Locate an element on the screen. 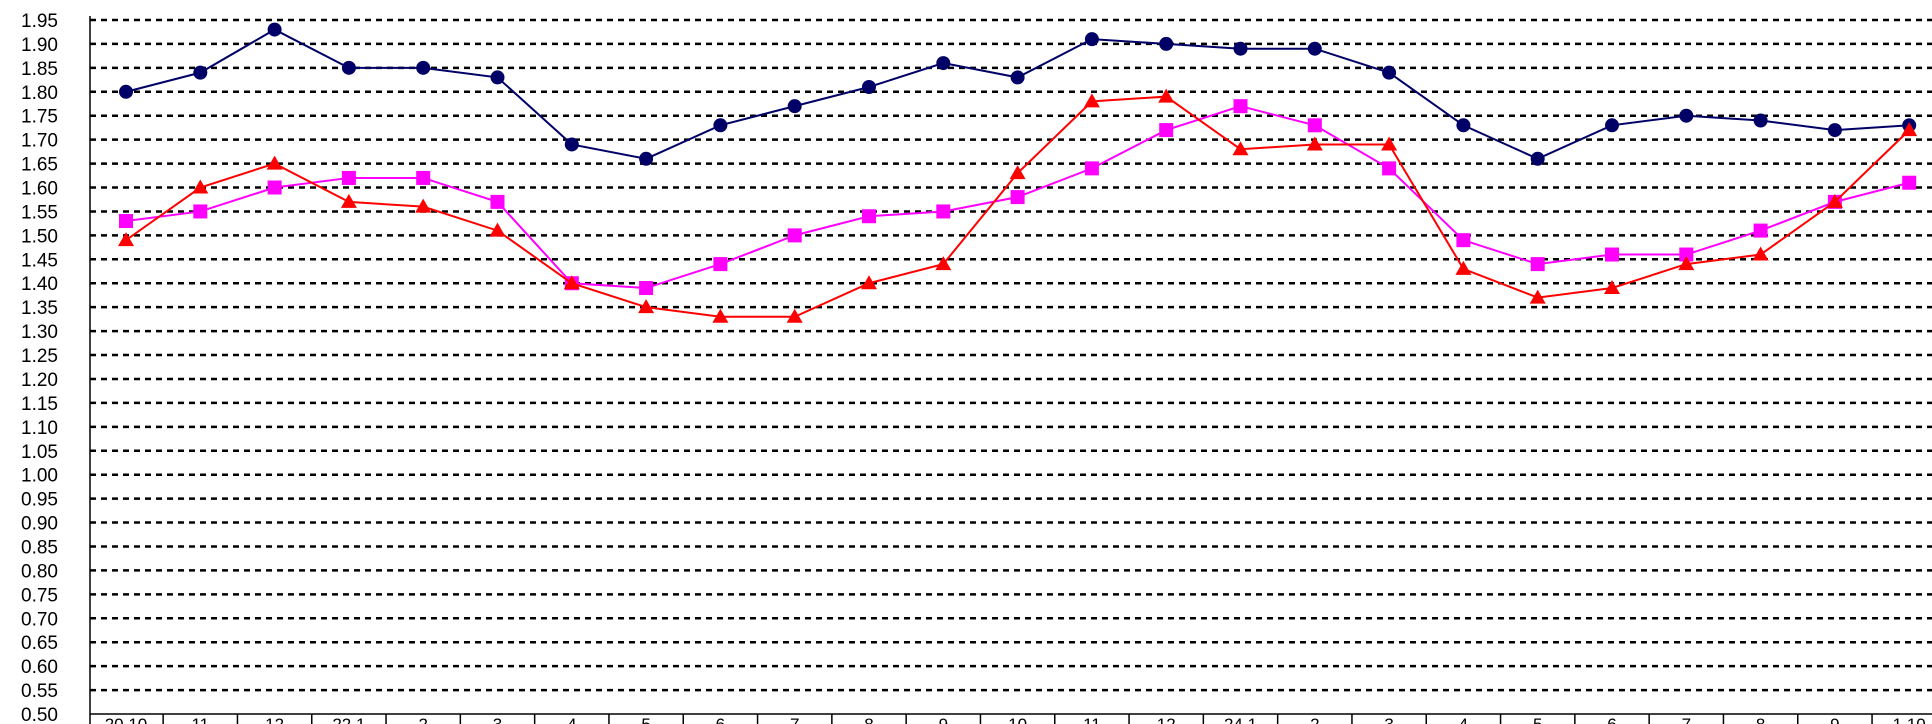 The width and height of the screenshot is (1932, 724). y-tick-label: 1.00 is located at coordinates (39, 476).